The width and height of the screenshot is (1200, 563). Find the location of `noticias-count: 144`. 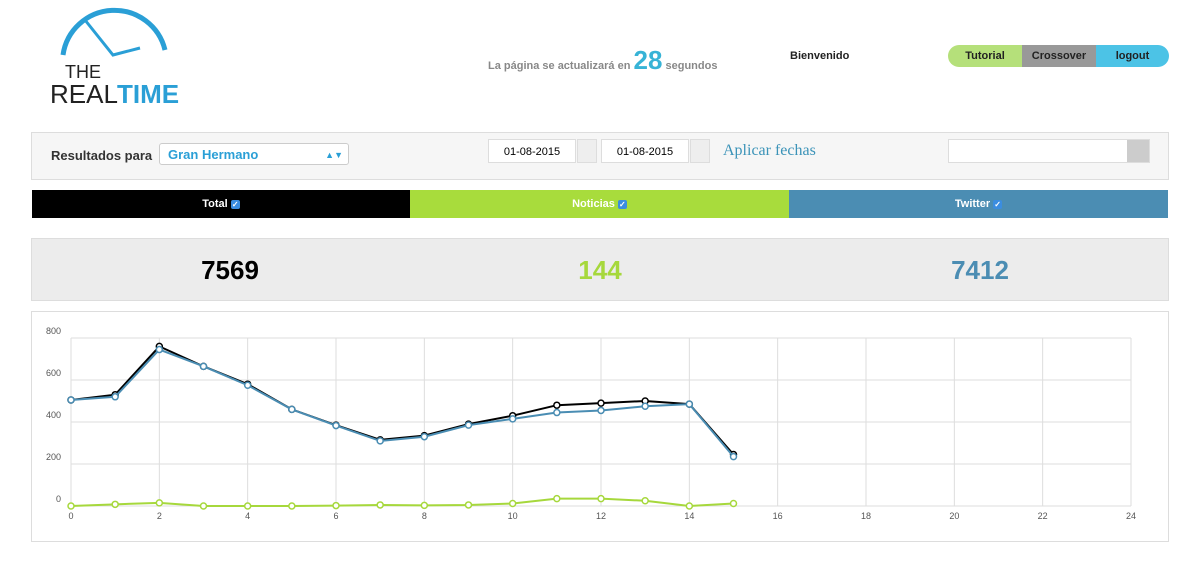

noticias-count: 144 is located at coordinates (600, 270).